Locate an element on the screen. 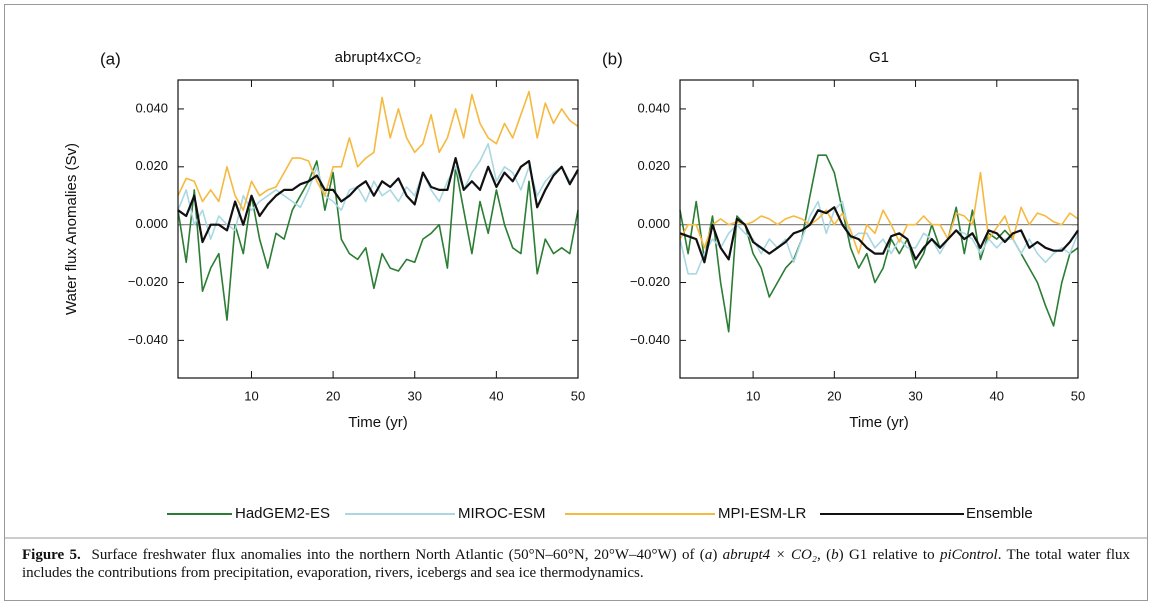  chart-title: G1 is located at coordinates (879, 57).